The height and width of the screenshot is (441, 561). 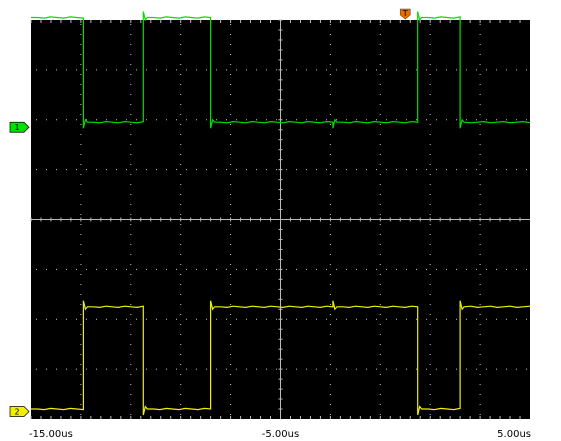 I want to click on trigger-position-marker: T, so click(x=405, y=14).